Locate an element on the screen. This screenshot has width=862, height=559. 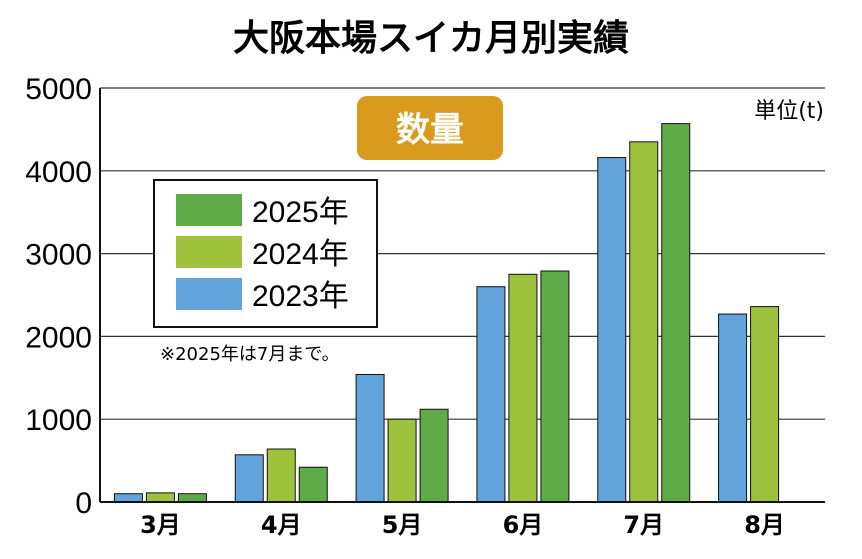
unit-label: 単位(t) is located at coordinates (789, 111).